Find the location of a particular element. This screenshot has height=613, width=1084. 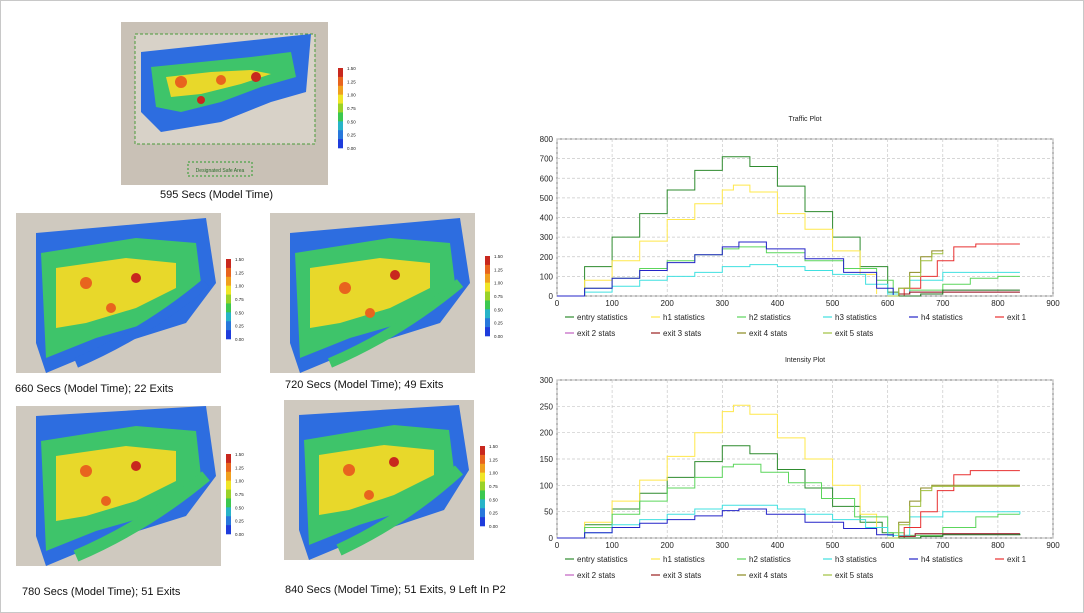

caption-720: 720 Secs (Model Time); 49 Exits is located at coordinates (364, 385).